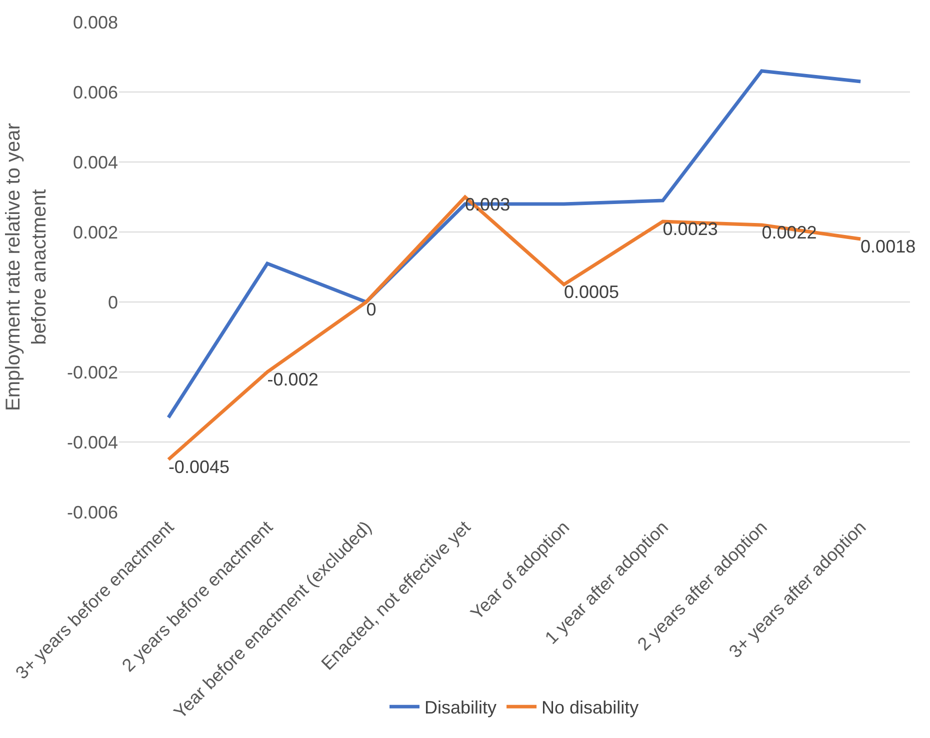 This screenshot has height=738, width=930. Describe the element at coordinates (888, 246) in the screenshot. I see `data-label: 0.0018` at that location.